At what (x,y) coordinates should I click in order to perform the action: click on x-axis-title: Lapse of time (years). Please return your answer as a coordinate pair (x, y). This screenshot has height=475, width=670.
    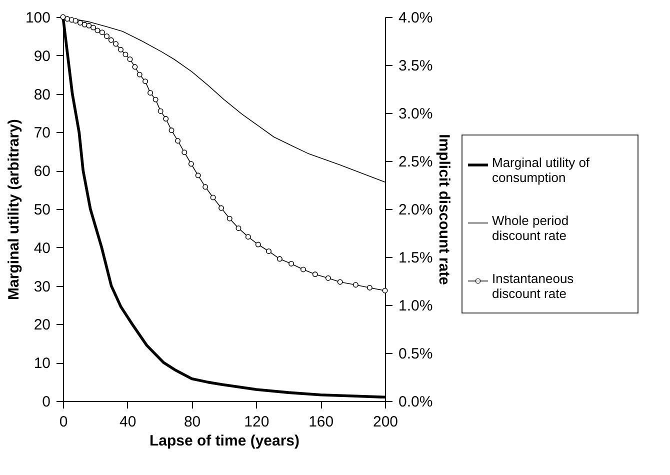
    Looking at the image, I should click on (224, 441).